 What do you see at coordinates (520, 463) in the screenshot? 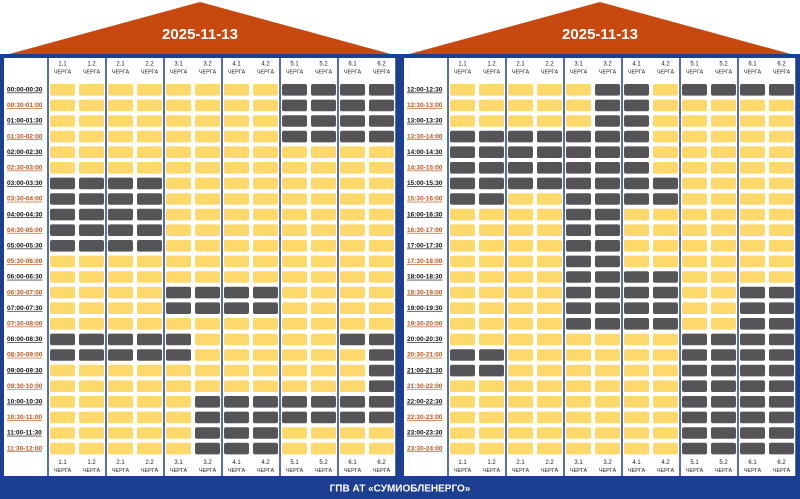
I see `column-number: 2.1` at bounding box center [520, 463].